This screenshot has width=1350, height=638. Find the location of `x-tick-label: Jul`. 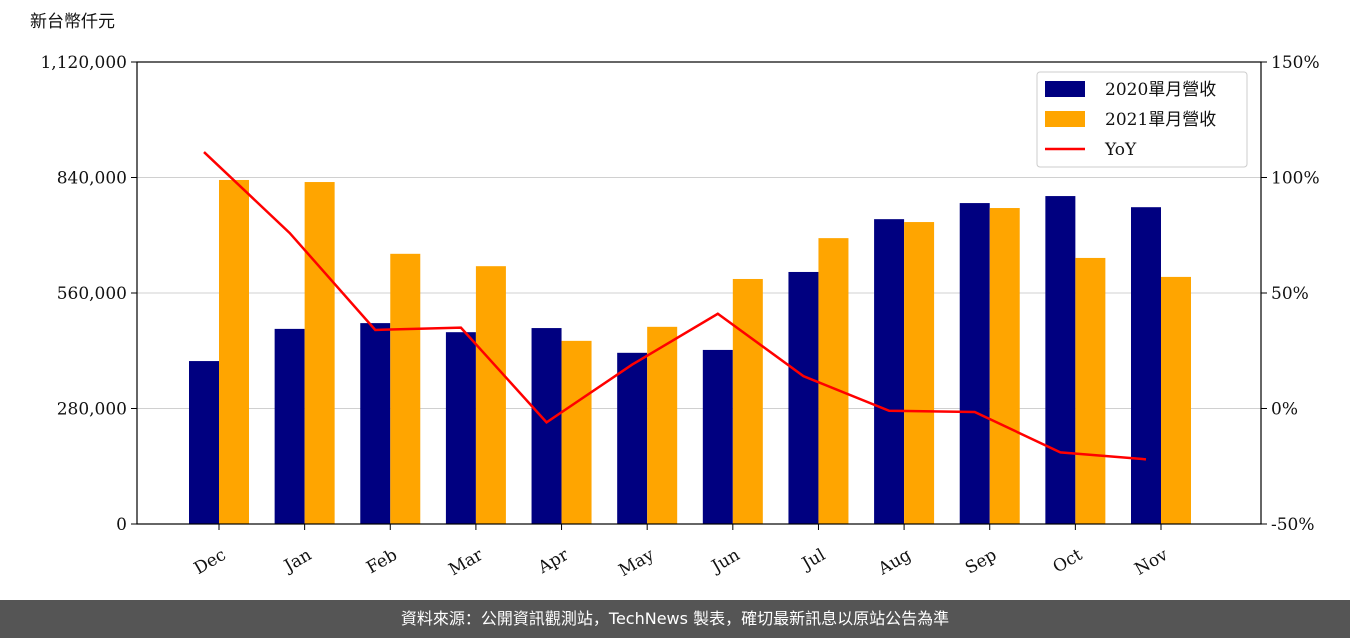

x-tick-label: Jul is located at coordinates (813, 560).